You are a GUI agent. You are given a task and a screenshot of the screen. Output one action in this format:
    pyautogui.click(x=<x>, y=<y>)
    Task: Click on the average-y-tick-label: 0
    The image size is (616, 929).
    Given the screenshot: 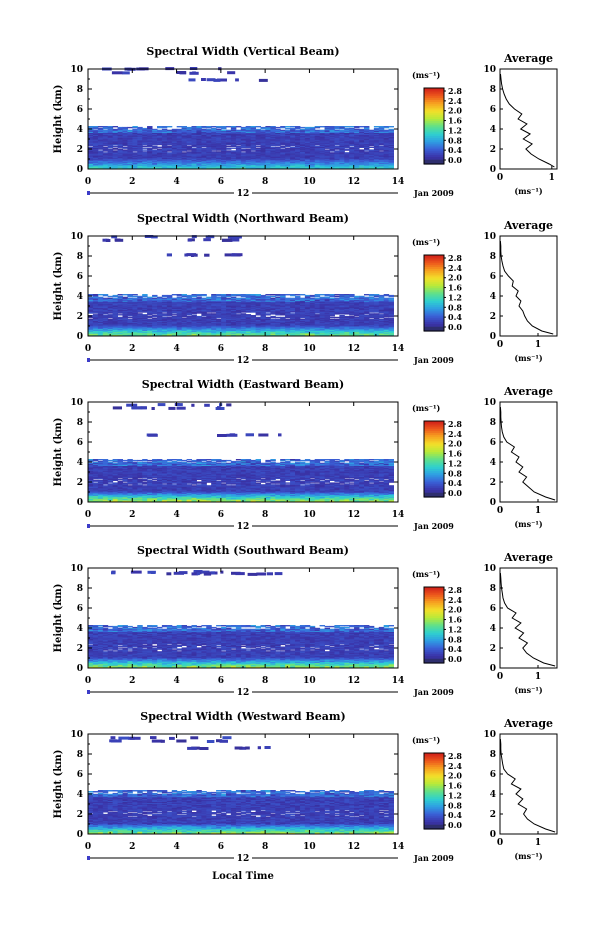 What is the action you would take?
    pyautogui.click(x=493, y=170)
    